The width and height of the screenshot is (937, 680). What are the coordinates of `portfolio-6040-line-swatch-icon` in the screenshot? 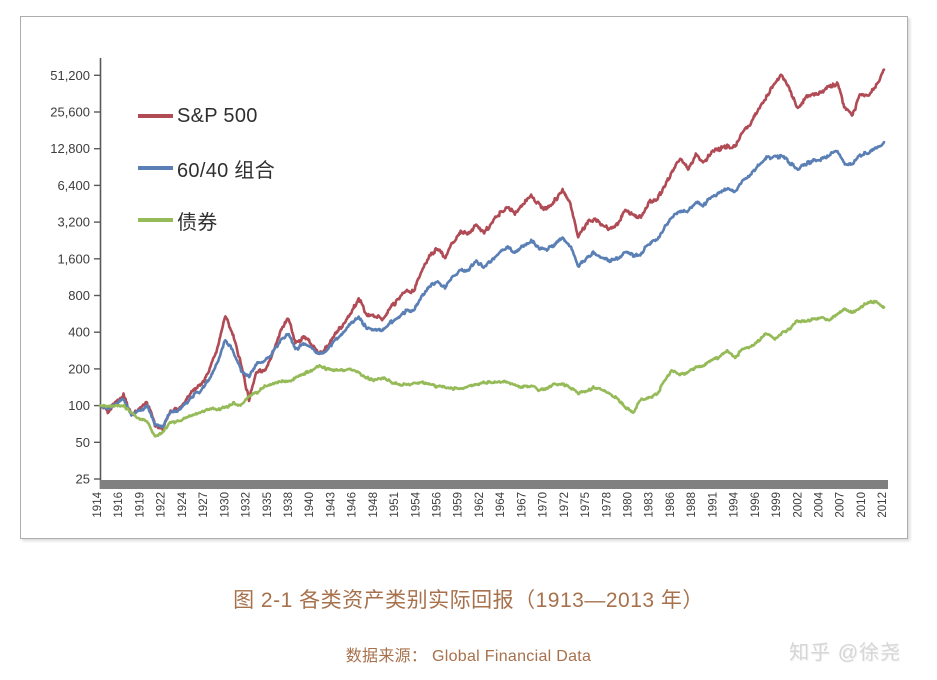 It's located at (155, 168).